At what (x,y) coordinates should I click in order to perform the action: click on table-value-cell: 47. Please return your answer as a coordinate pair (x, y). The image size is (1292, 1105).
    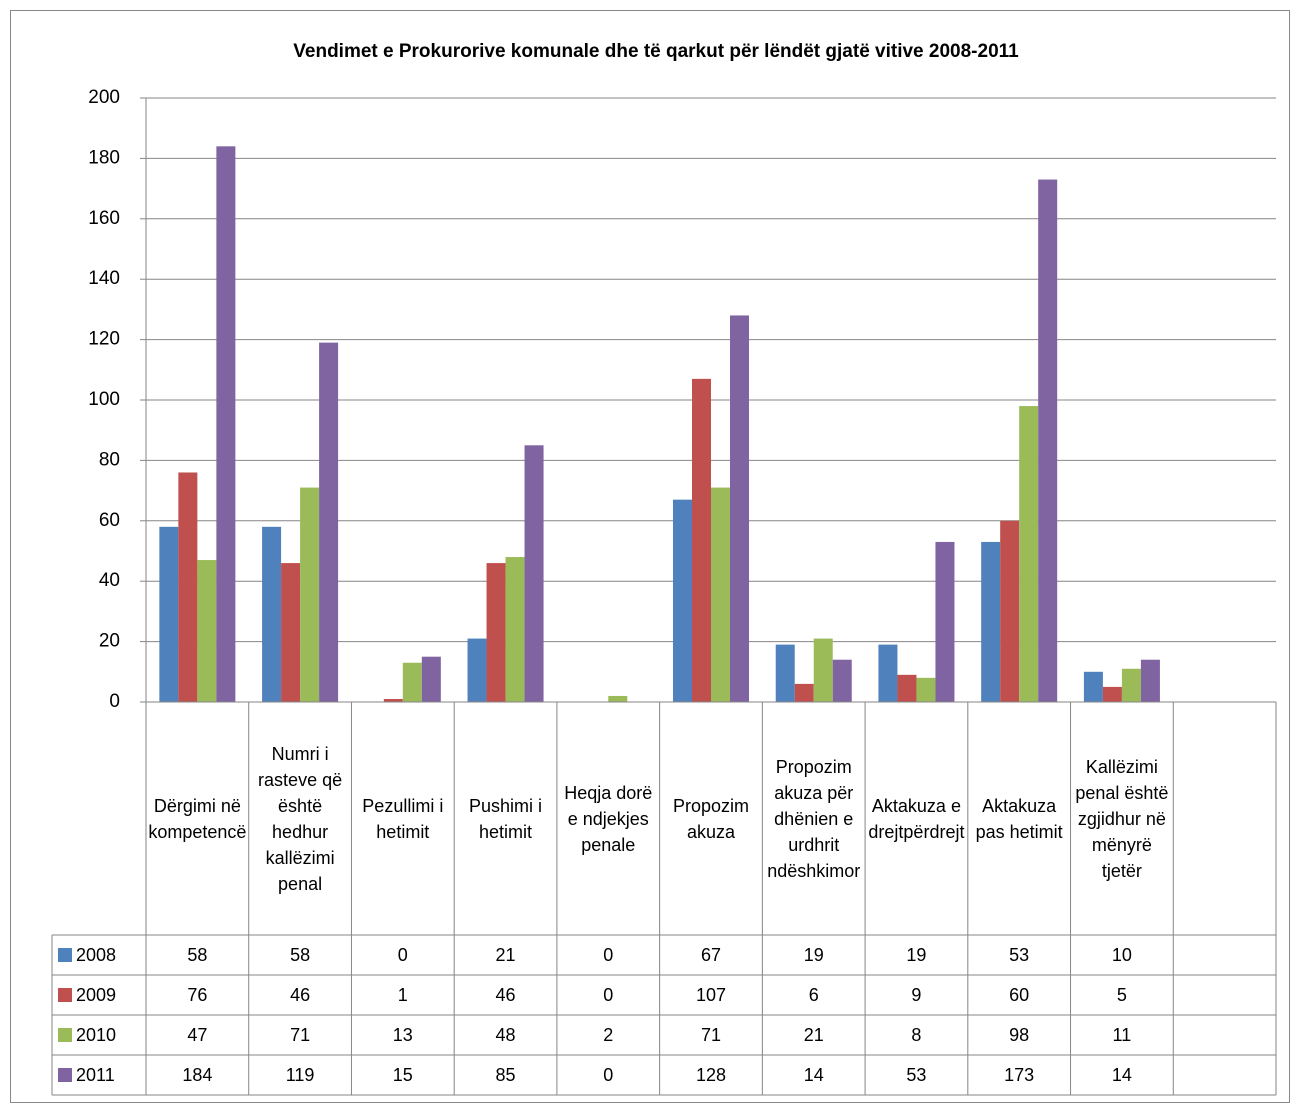
    Looking at the image, I should click on (197, 1035).